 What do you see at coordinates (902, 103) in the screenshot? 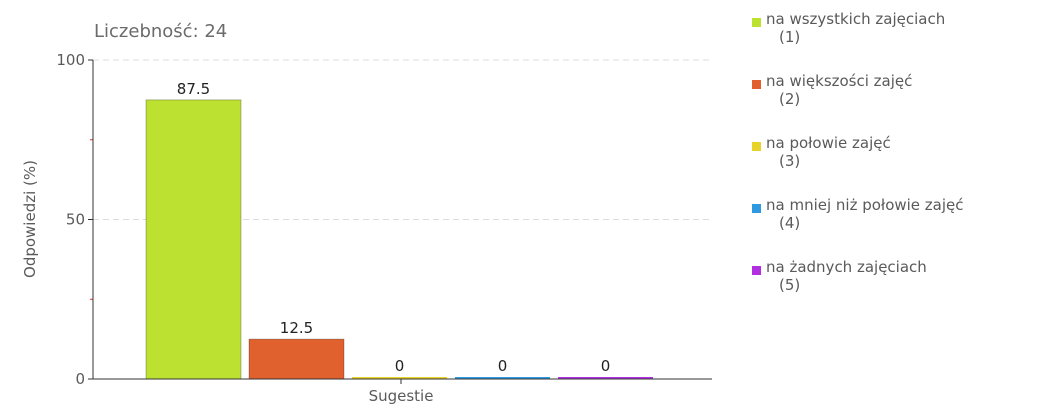
I see `legend-item: na większości zajęć (2)` at bounding box center [902, 103].